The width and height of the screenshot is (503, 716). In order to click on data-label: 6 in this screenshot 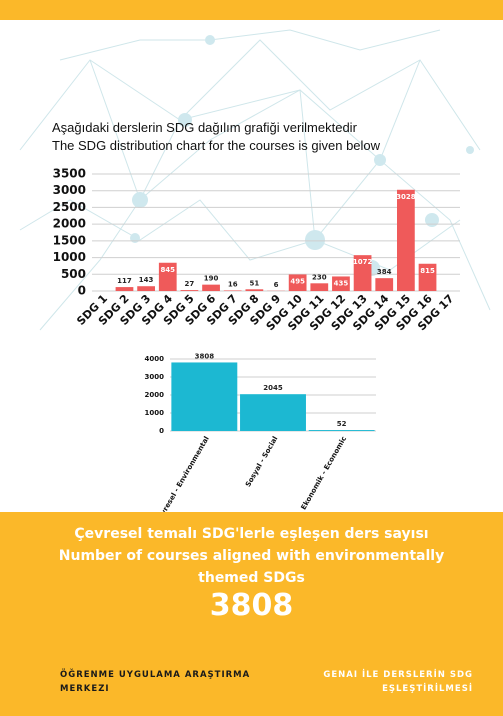, I will do `click(276, 285)`.